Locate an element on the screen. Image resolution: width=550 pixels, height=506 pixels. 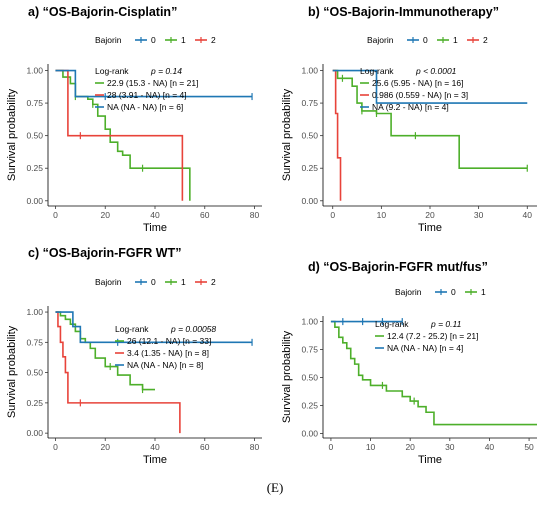
series-summary-label: NA (NA - NA) [n = 6] is located at coordinates (145, 107).